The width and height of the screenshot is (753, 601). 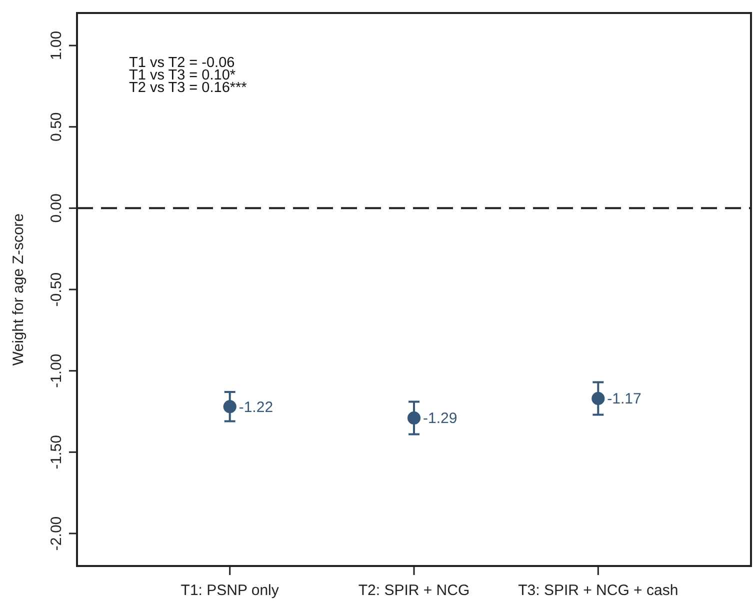 What do you see at coordinates (230, 590) in the screenshot?
I see `x-tick-label: T1: PSNP only` at bounding box center [230, 590].